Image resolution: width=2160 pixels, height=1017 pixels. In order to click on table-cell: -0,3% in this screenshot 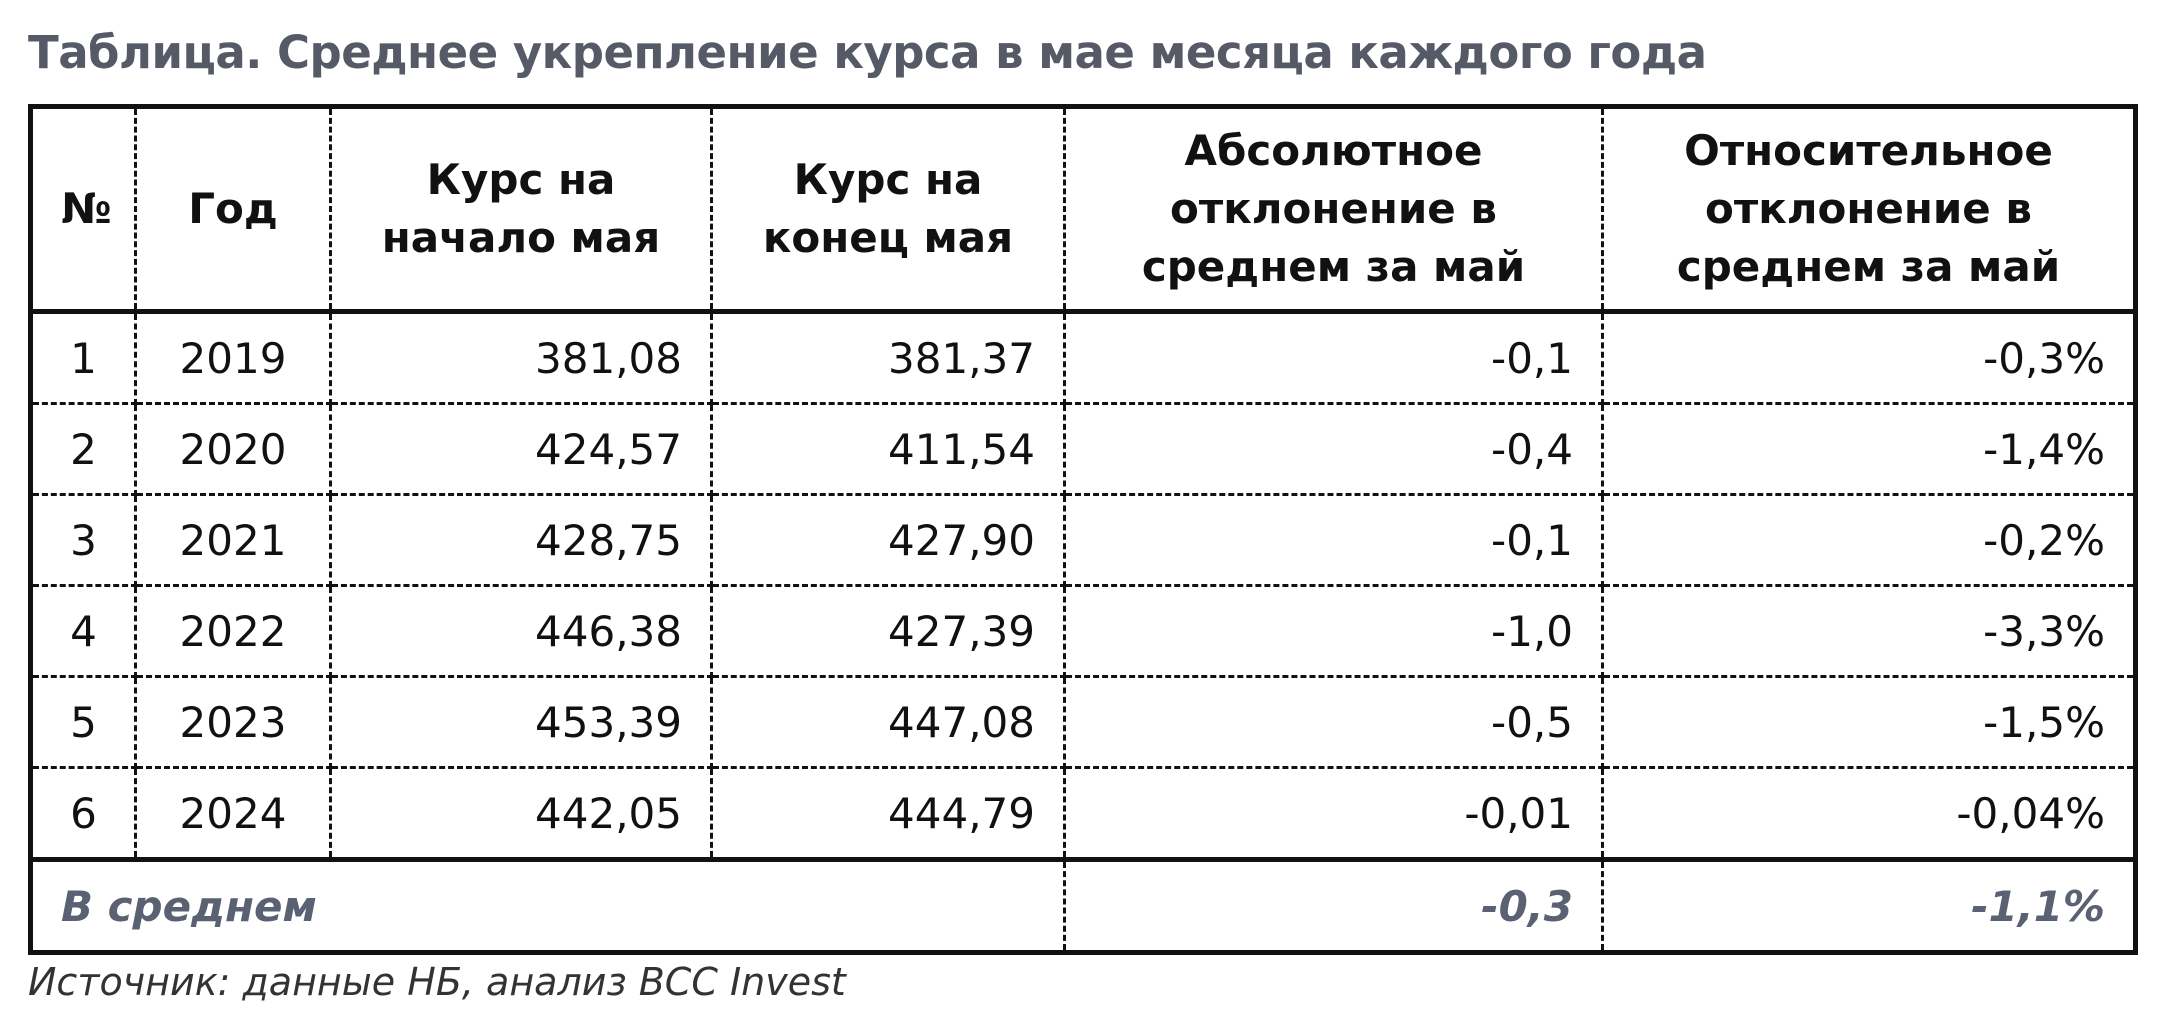, I will do `click(1869, 357)`.